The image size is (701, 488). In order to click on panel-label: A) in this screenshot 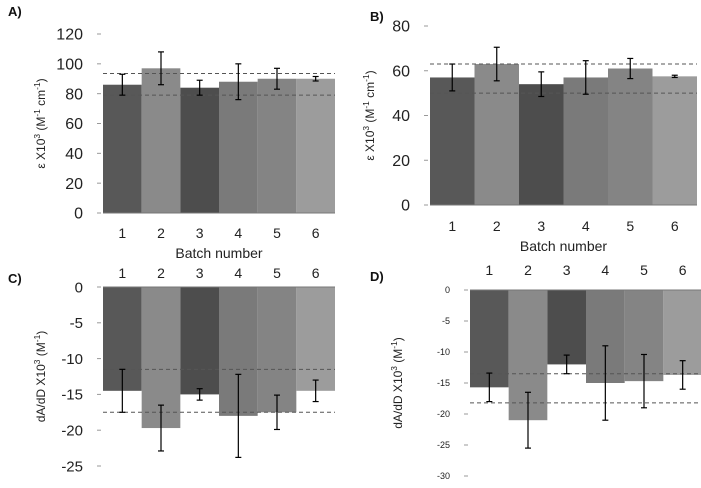, I will do `click(15, 11)`.